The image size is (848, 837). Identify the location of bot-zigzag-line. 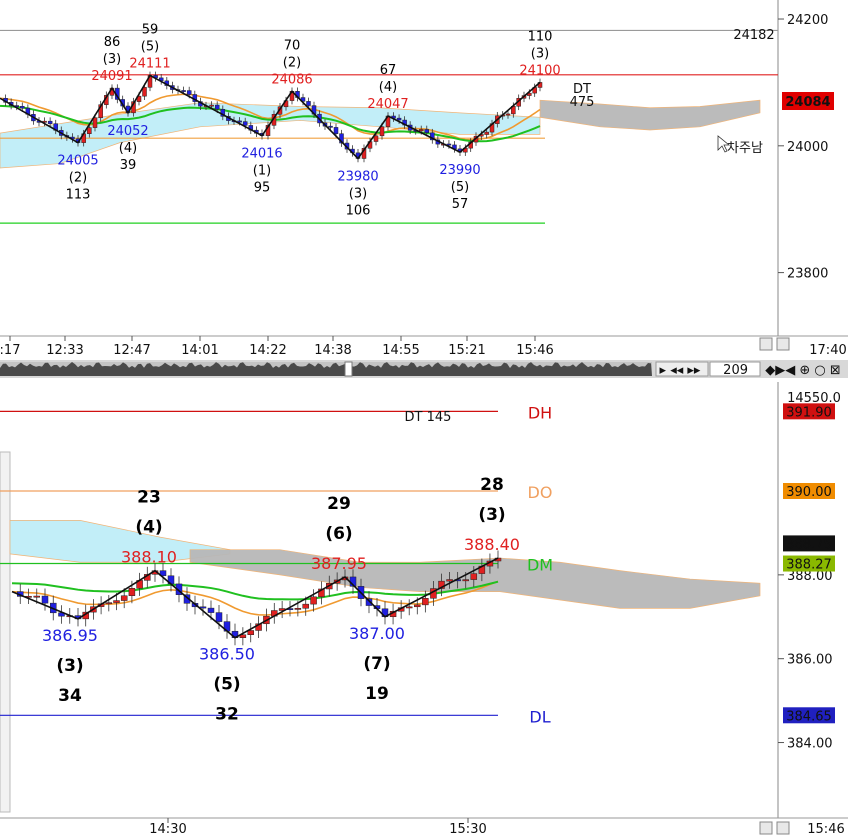
(255, 598).